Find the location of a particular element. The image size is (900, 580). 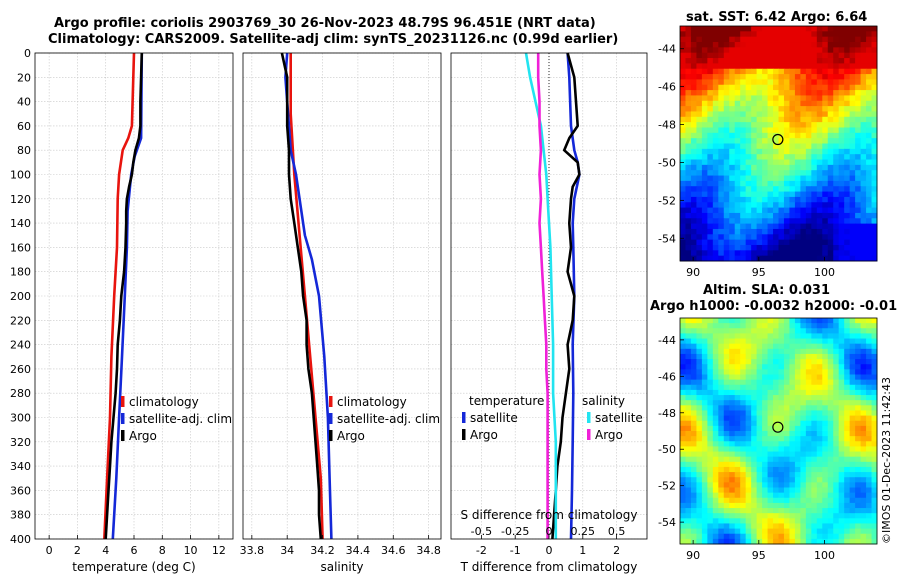

x2-tick-label: -0.5 is located at coordinates (481, 531).